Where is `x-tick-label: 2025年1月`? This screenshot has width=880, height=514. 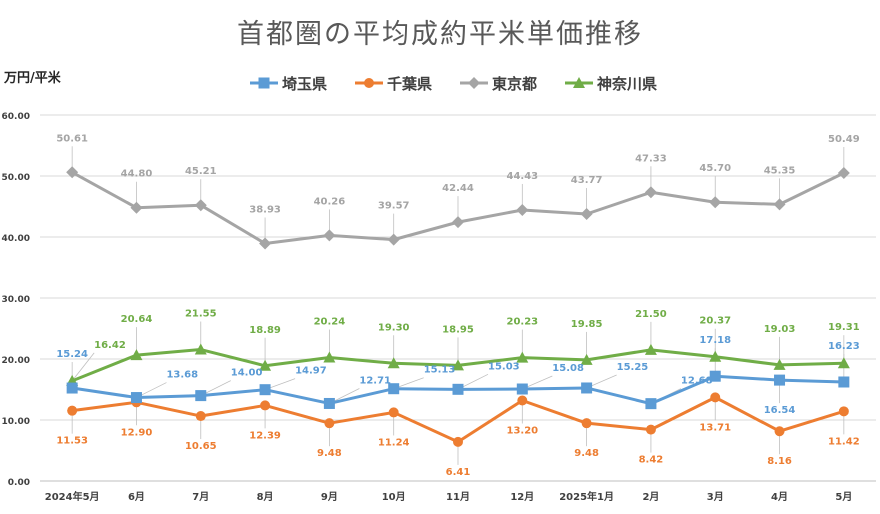 x-tick-label: 2025年1月 is located at coordinates (586, 496).